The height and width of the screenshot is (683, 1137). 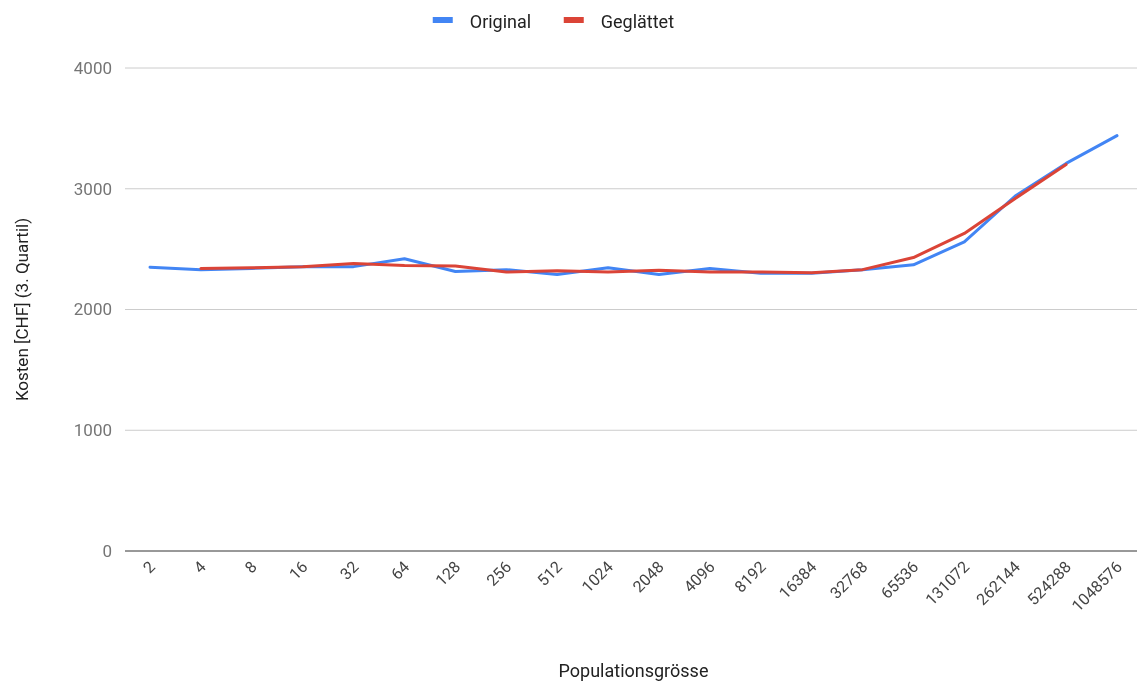 I want to click on legend-label: Original, so click(x=500, y=22).